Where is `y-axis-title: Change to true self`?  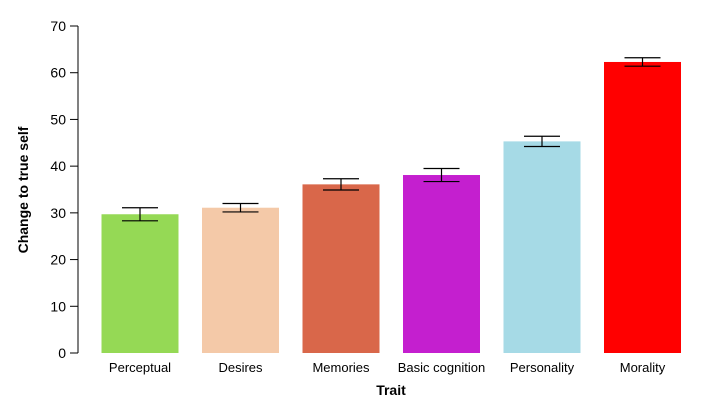
y-axis-title: Change to true self is located at coordinates (23, 189).